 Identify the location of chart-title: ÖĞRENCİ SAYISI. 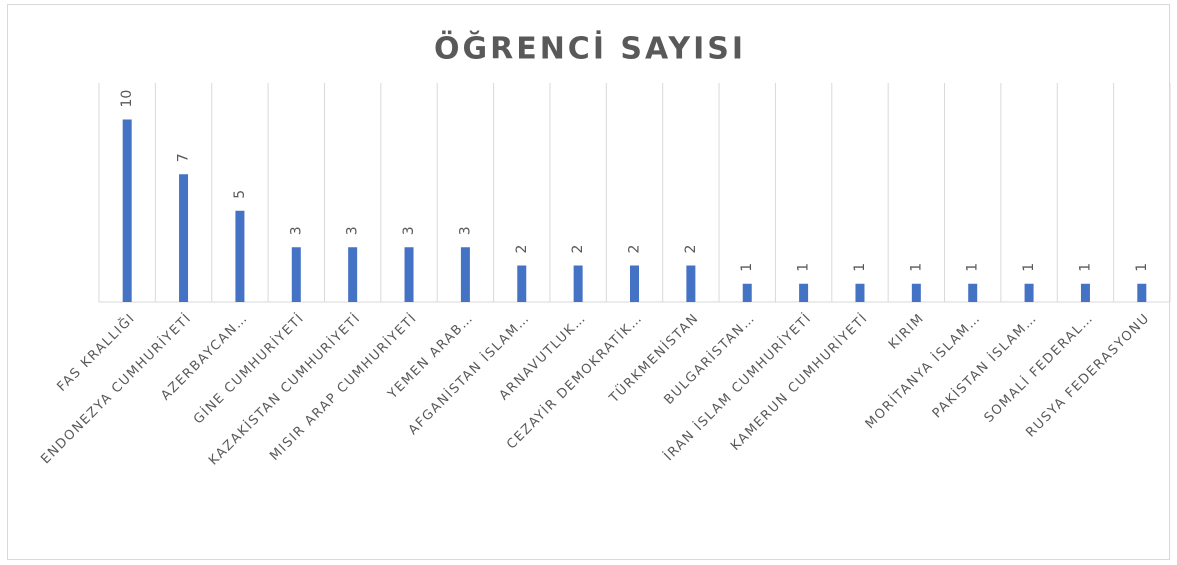
(590, 48).